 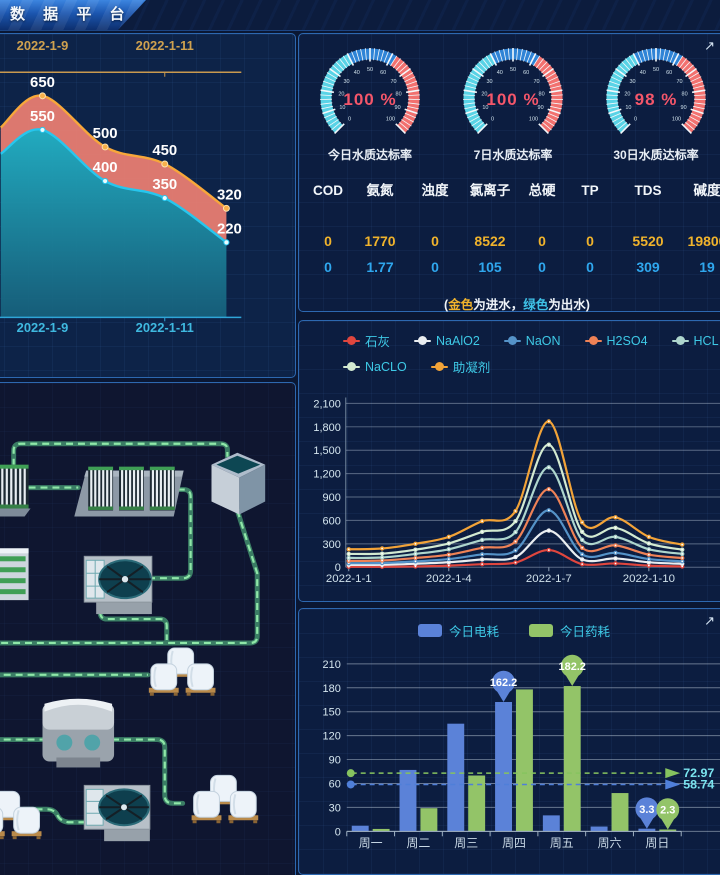 What do you see at coordinates (489, 82) in the screenshot?
I see `gauge-scale-number: 30` at bounding box center [489, 82].